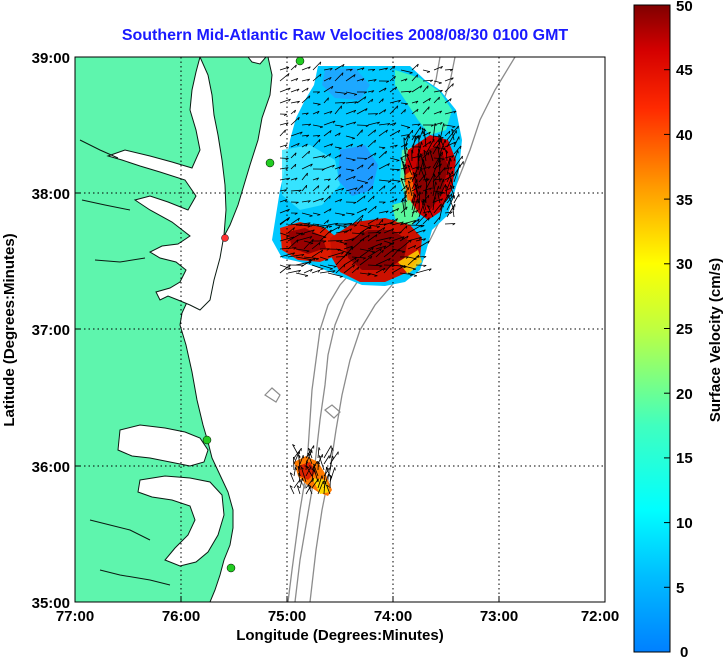  What do you see at coordinates (684, 135) in the screenshot?
I see `cb-tick-label: 40` at bounding box center [684, 135].